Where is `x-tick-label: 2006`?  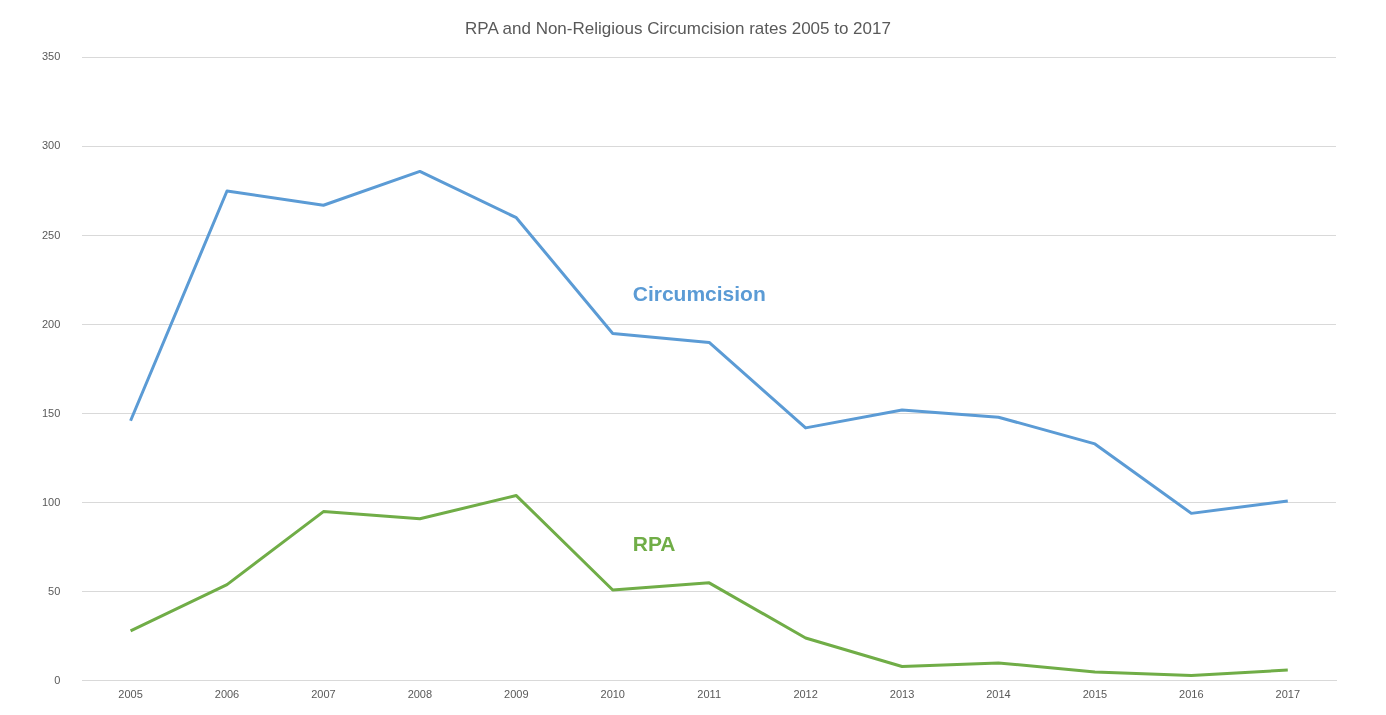 x-tick-label: 2006 is located at coordinates (227, 694).